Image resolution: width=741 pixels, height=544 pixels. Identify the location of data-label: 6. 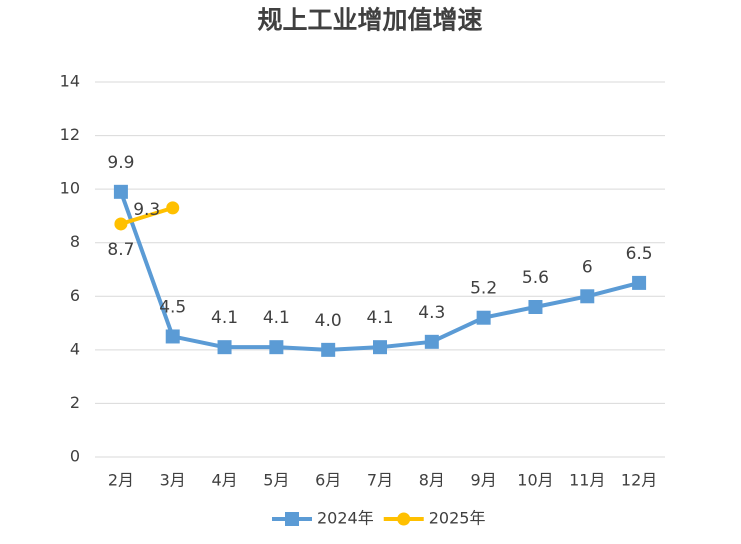
(587, 267).